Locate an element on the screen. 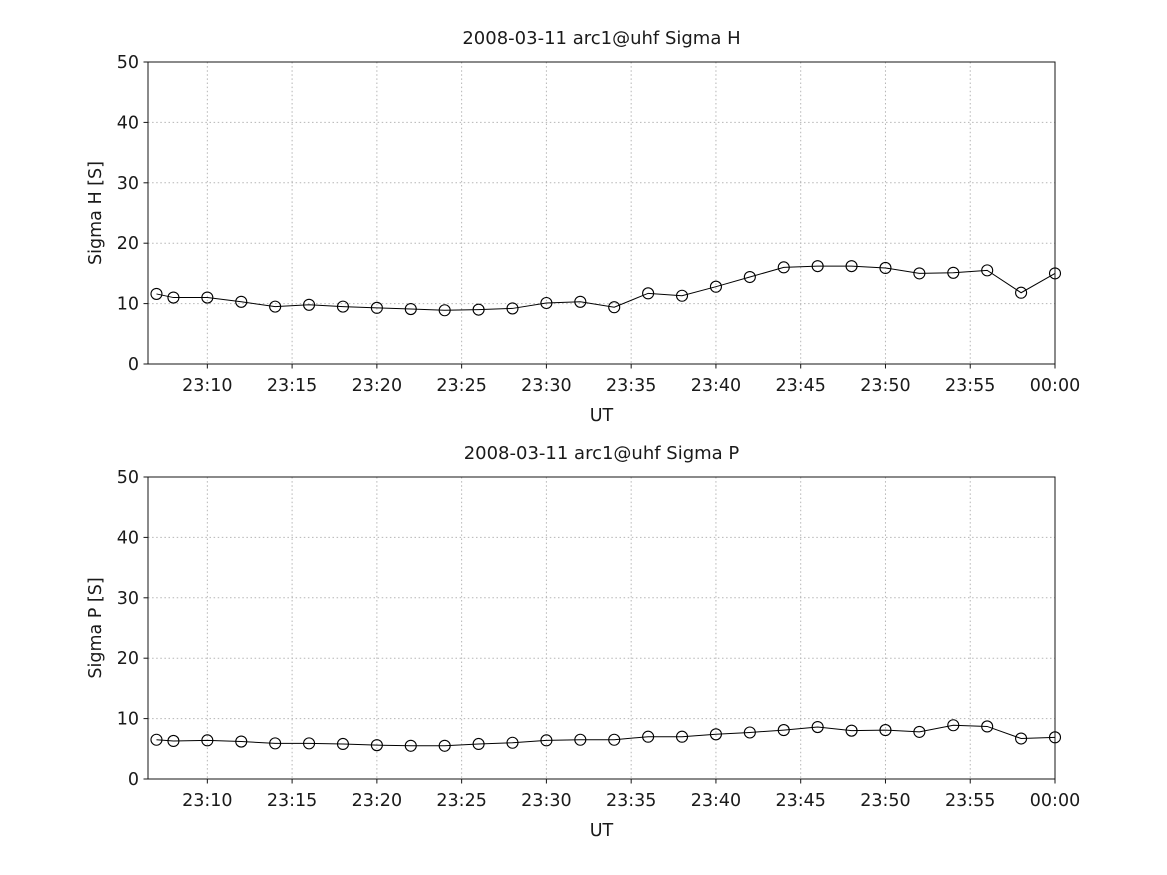 Image resolution: width=1167 pixels, height=875 pixels. sigma-h-xlabel: UT is located at coordinates (602, 416).